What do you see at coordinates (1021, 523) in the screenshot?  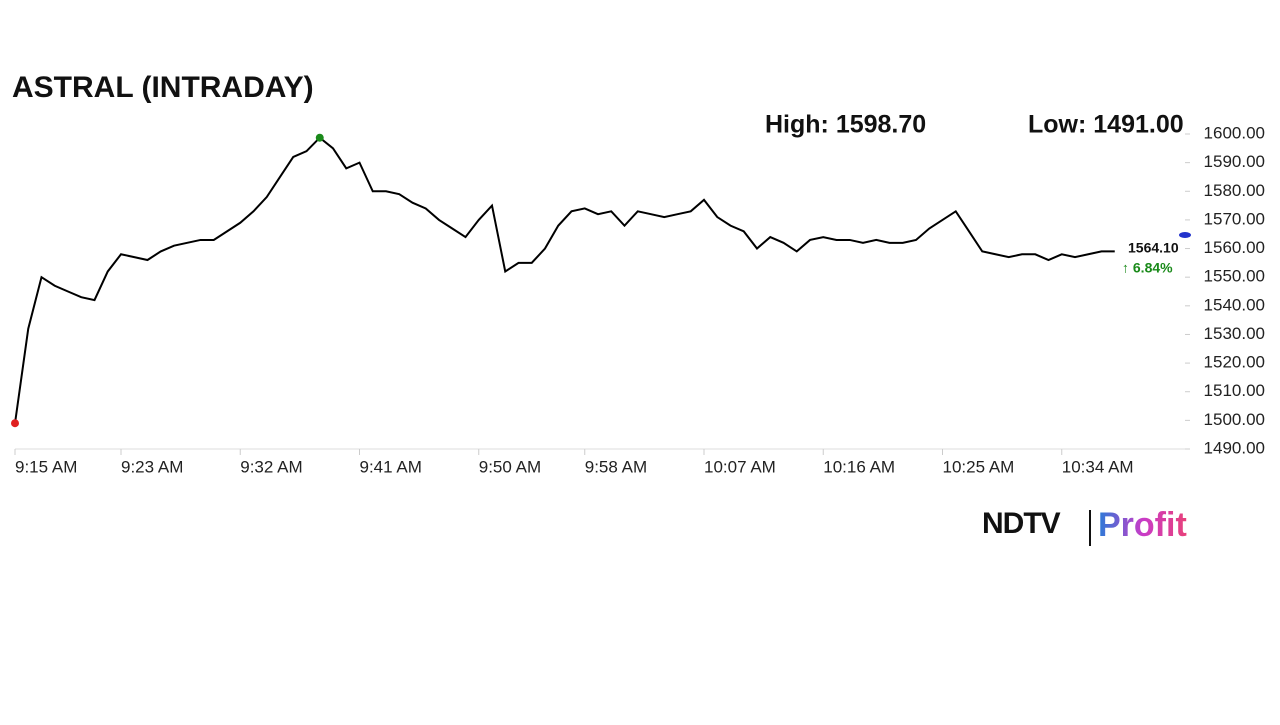 I see `logo-left: NDTV` at bounding box center [1021, 523].